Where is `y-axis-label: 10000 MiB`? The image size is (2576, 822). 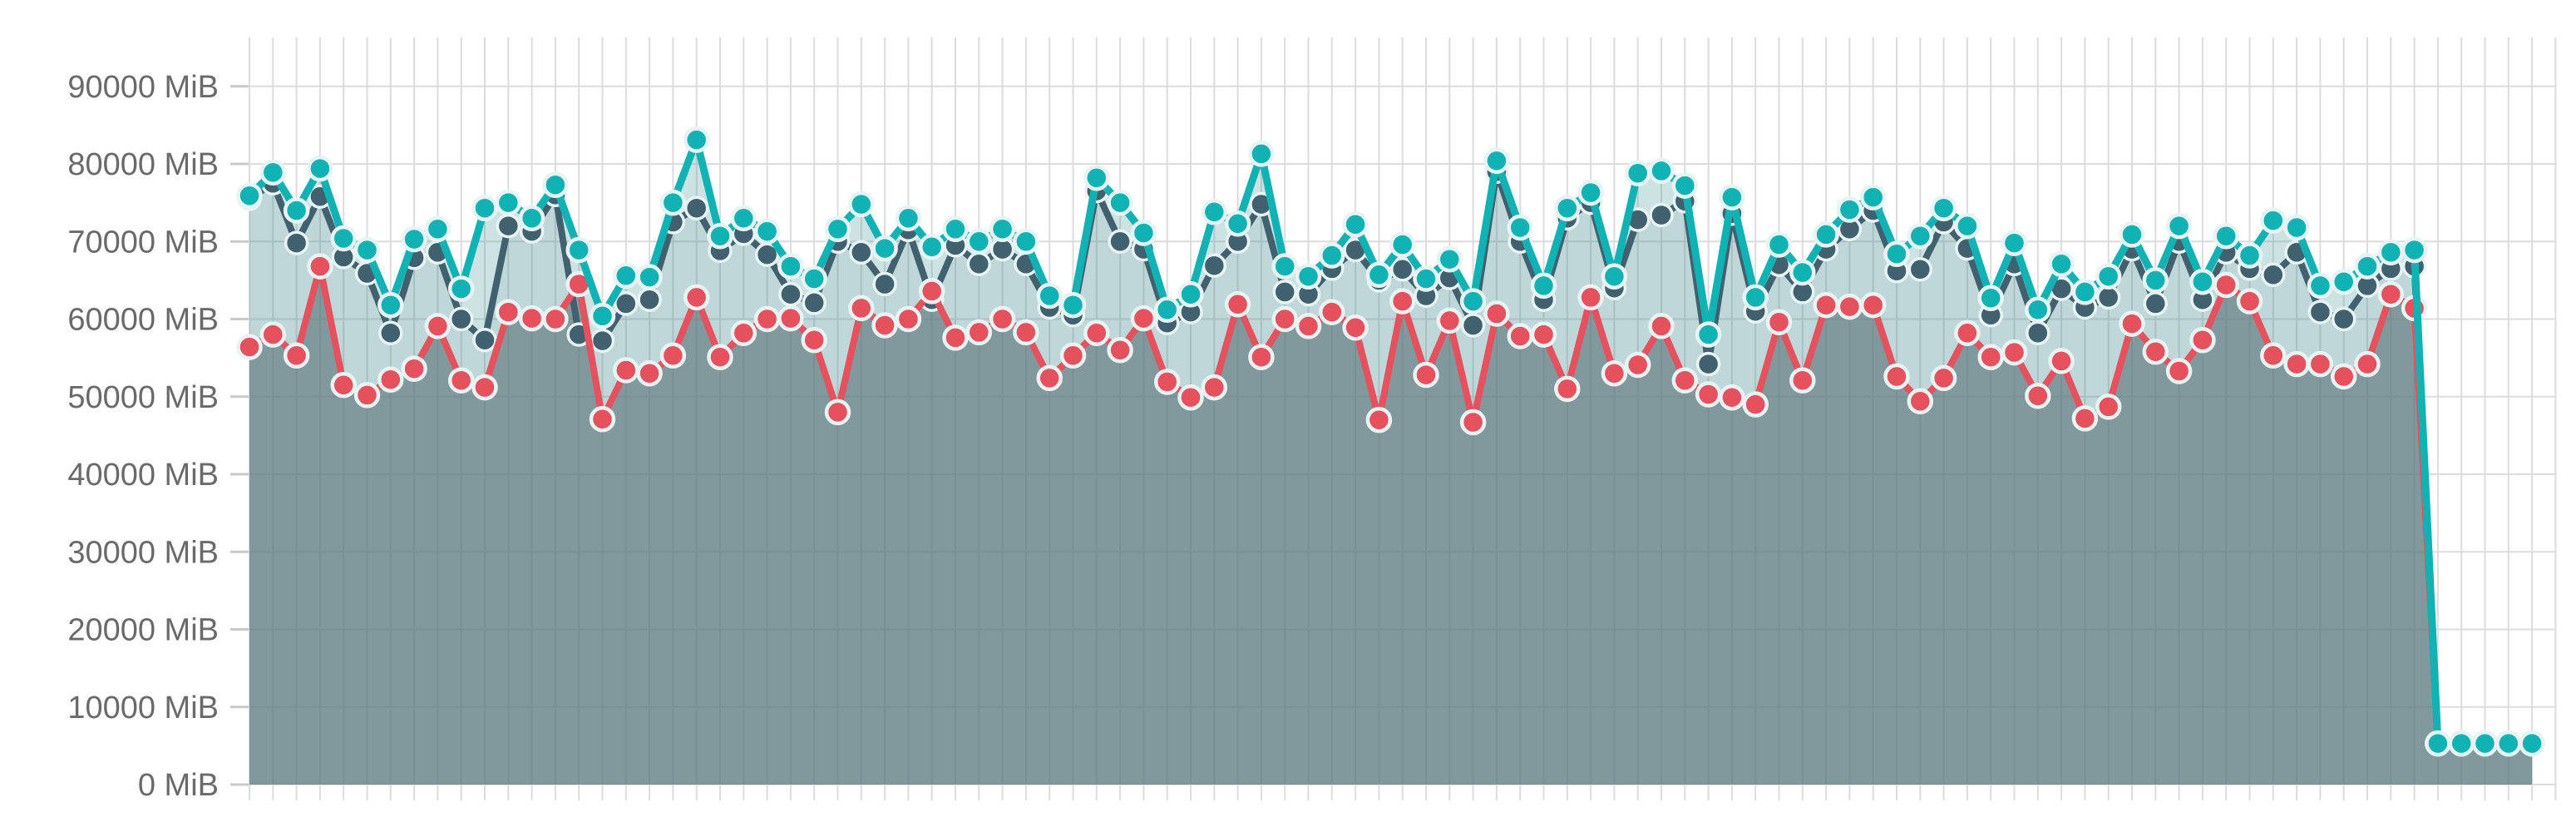 y-axis-label: 10000 MiB is located at coordinates (143, 708).